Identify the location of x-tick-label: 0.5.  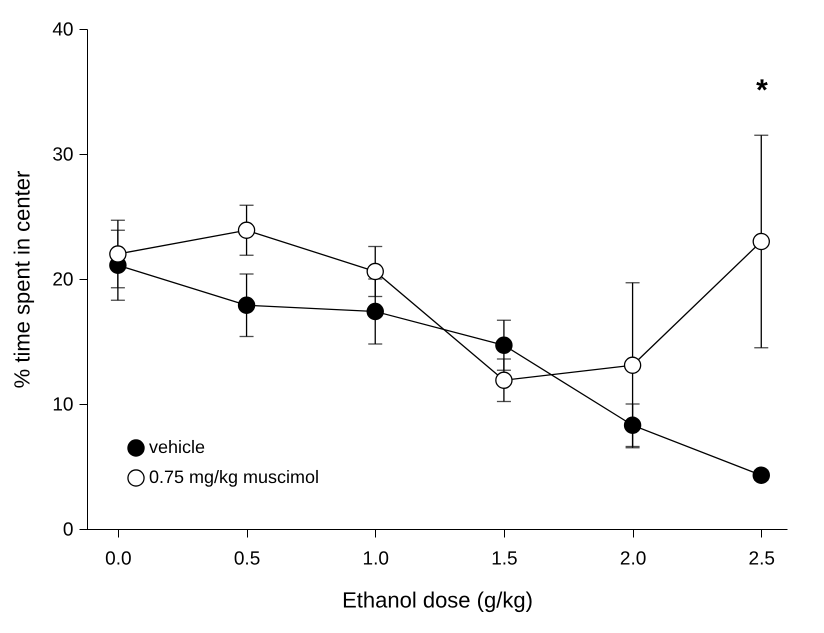
(247, 559).